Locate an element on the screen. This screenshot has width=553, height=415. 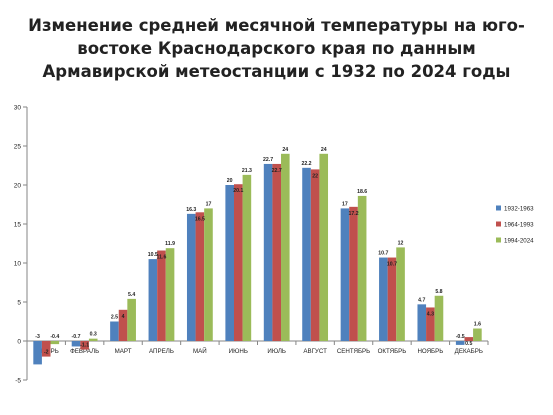
x-tick-label: ИЮЛЬ is located at coordinates (276, 351).